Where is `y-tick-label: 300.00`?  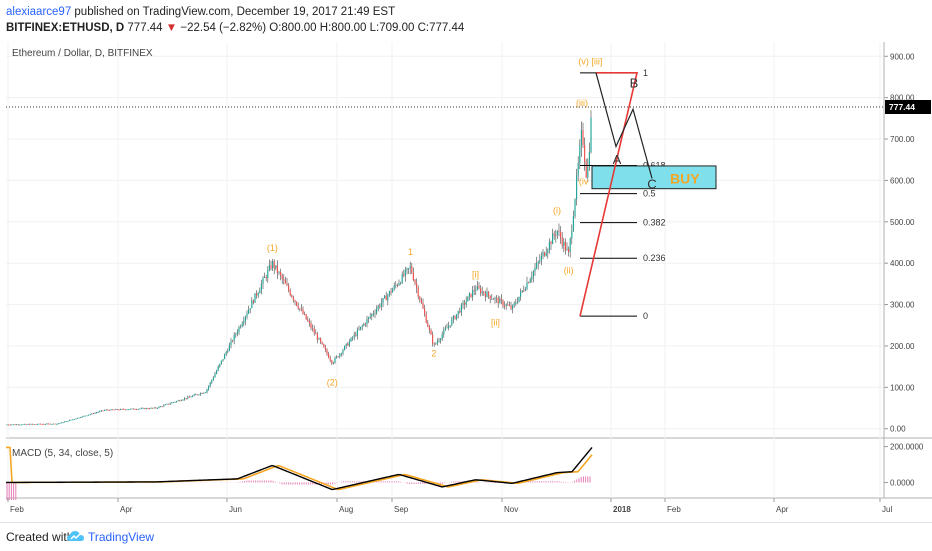
y-tick-label: 300.00 is located at coordinates (902, 305).